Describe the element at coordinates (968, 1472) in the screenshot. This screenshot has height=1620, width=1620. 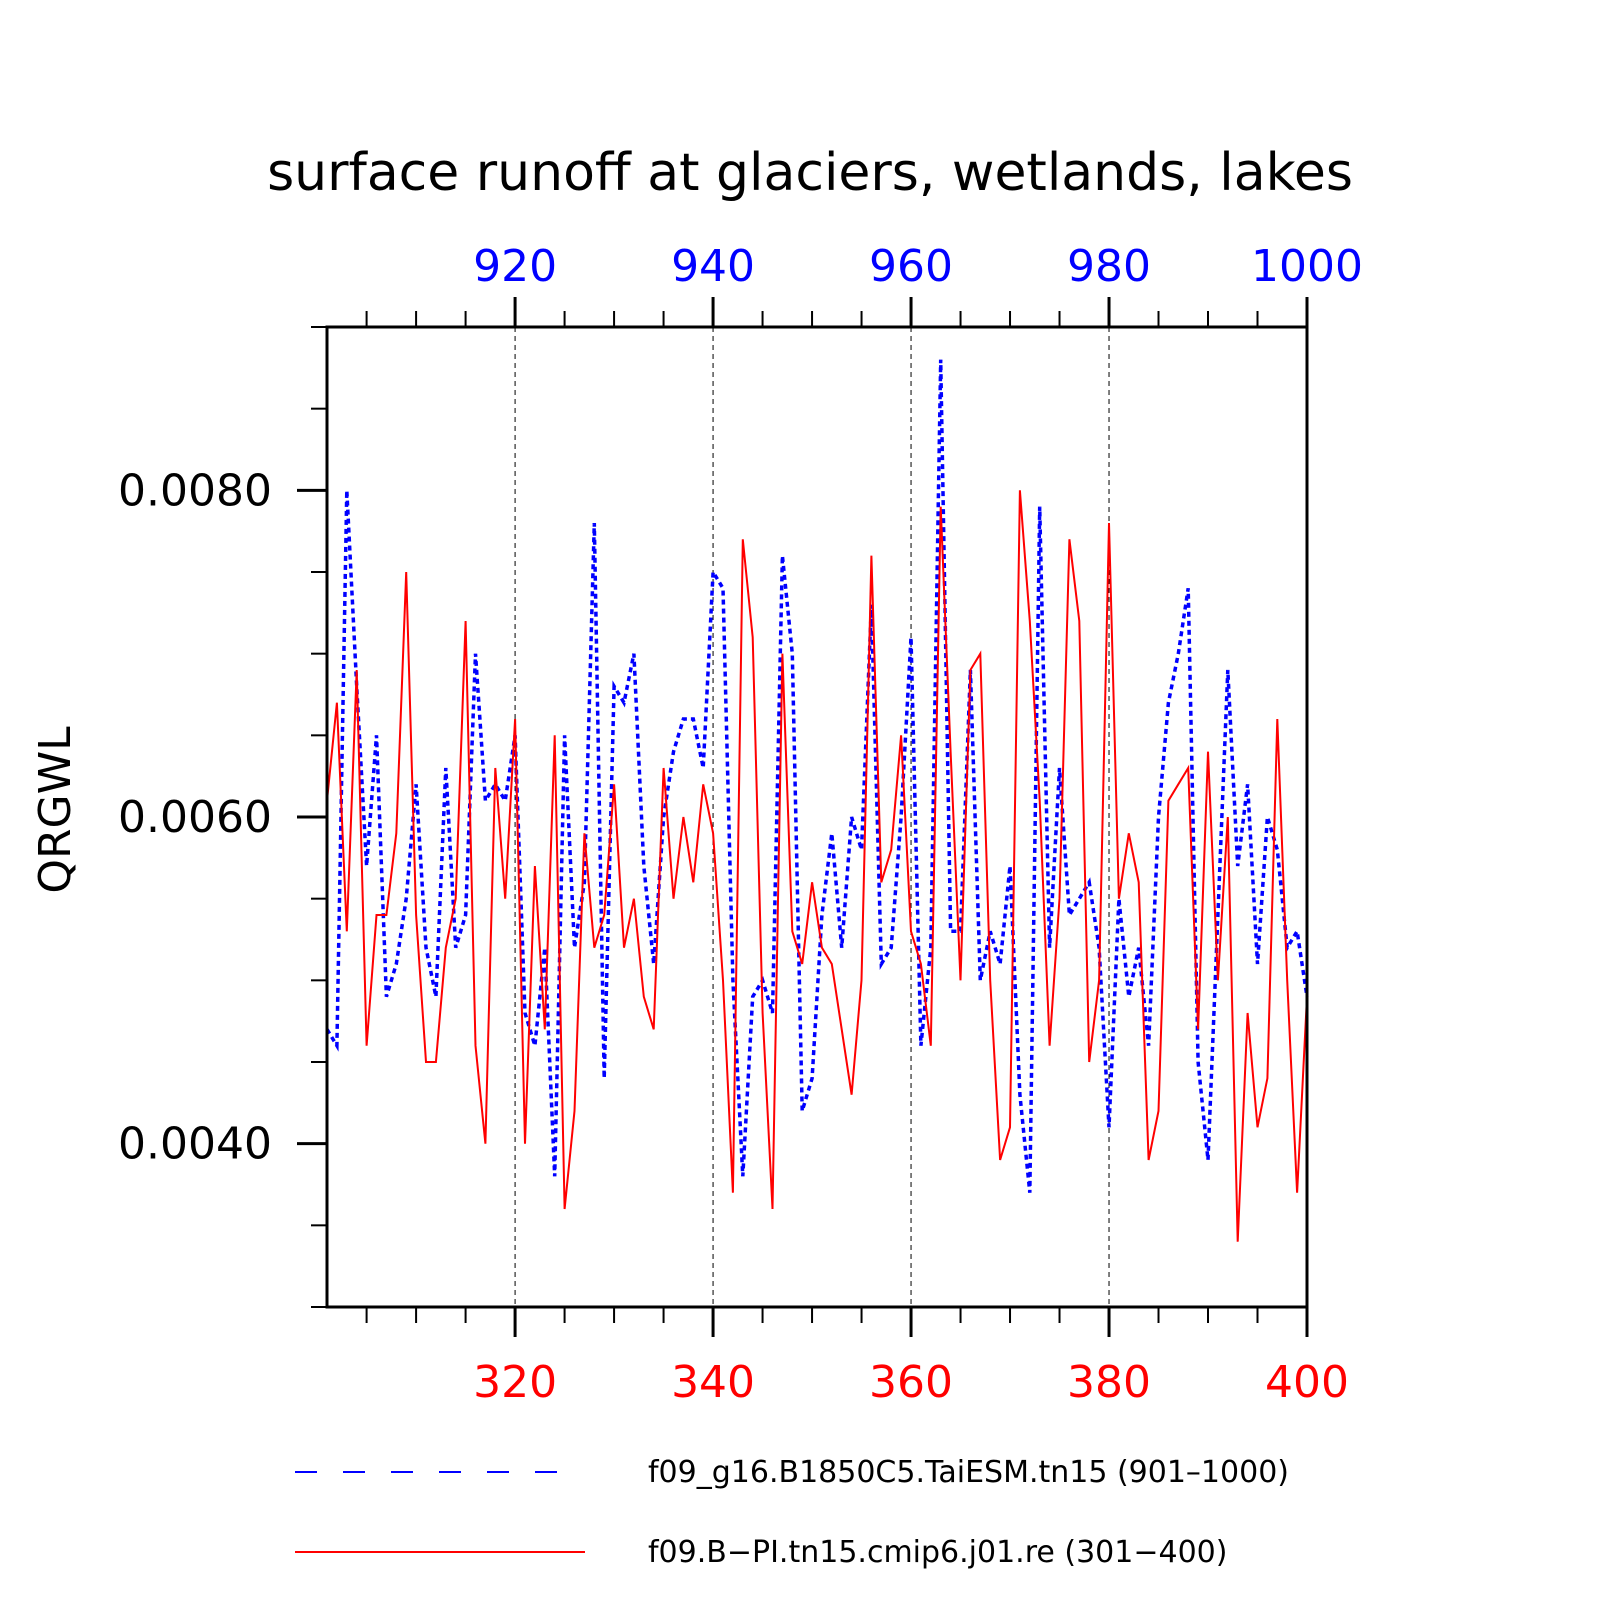
I see `legend-label-blue: f09_g16.B1850C5.TaiESM.tn15 (901–1000)` at that location.